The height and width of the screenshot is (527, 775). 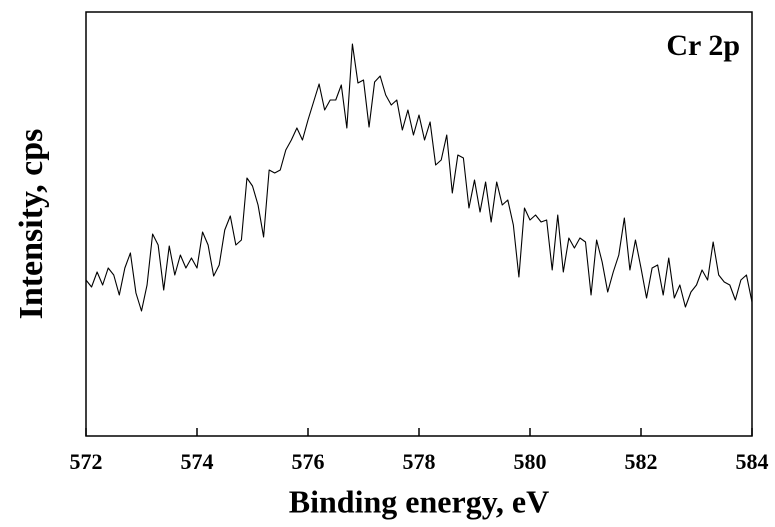 What do you see at coordinates (308, 461) in the screenshot?
I see `x-tick-label: 576` at bounding box center [308, 461].